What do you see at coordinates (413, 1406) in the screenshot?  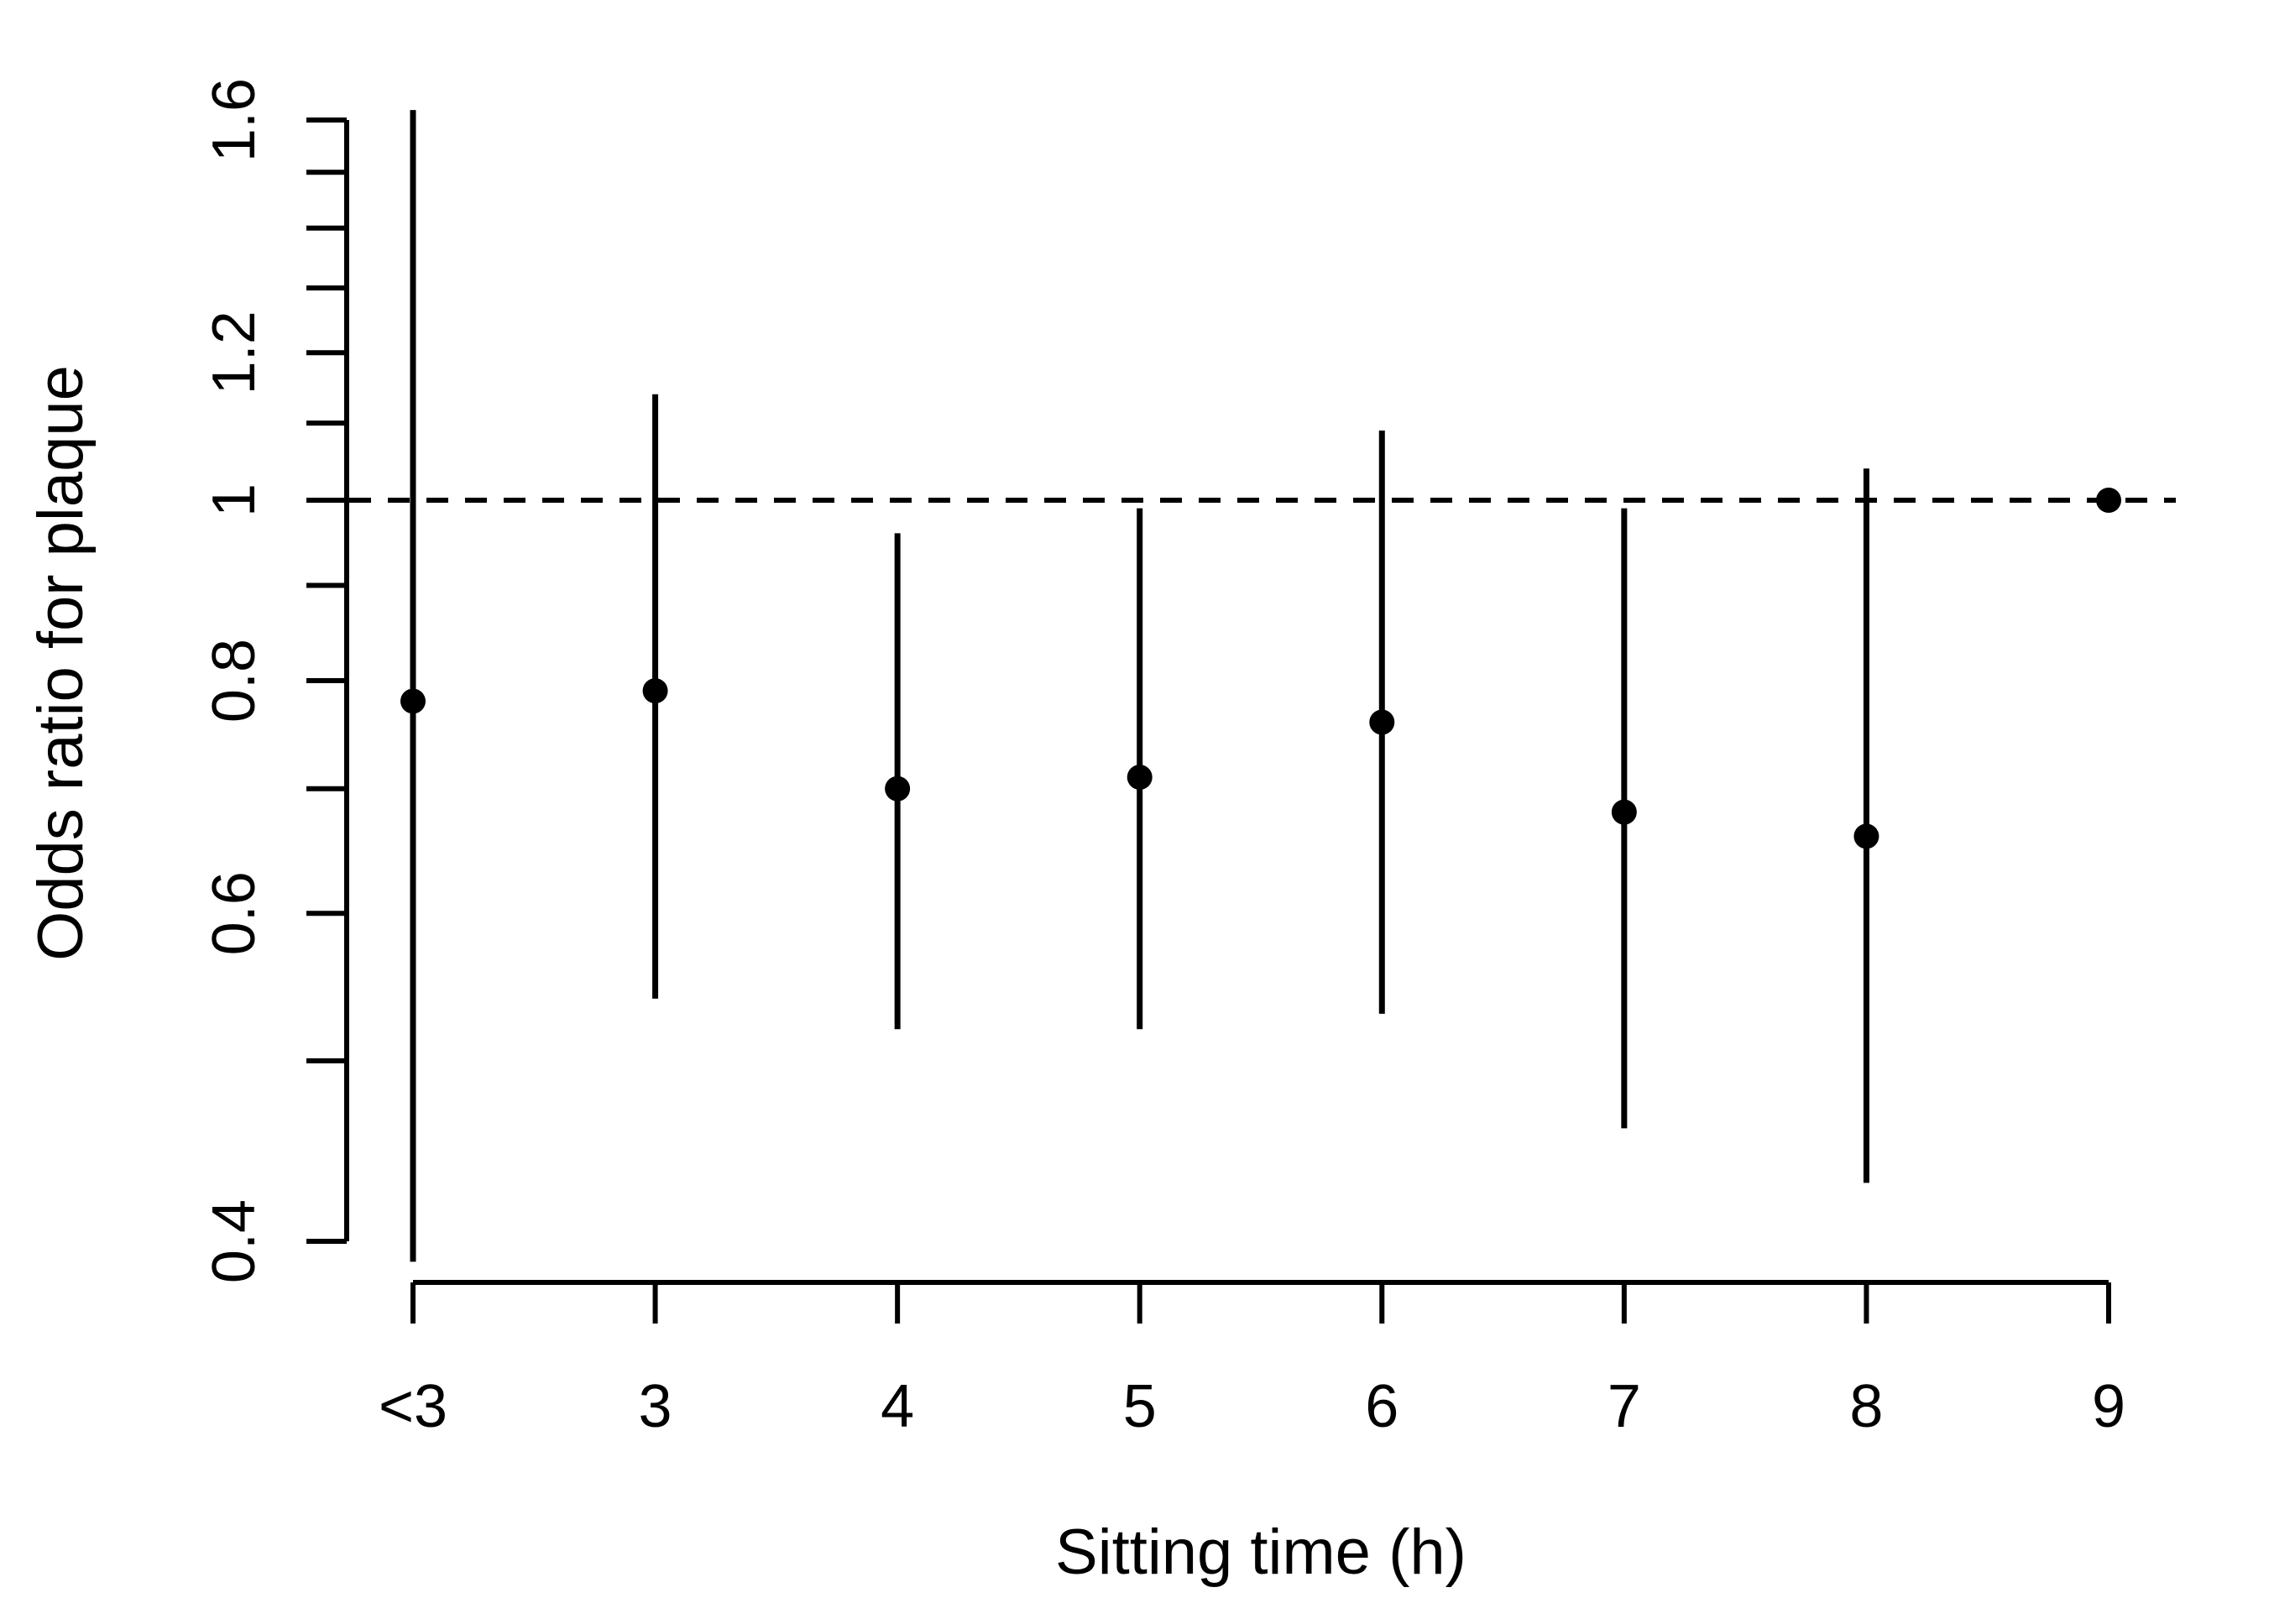 I see `x-tick-label: <3` at bounding box center [413, 1406].